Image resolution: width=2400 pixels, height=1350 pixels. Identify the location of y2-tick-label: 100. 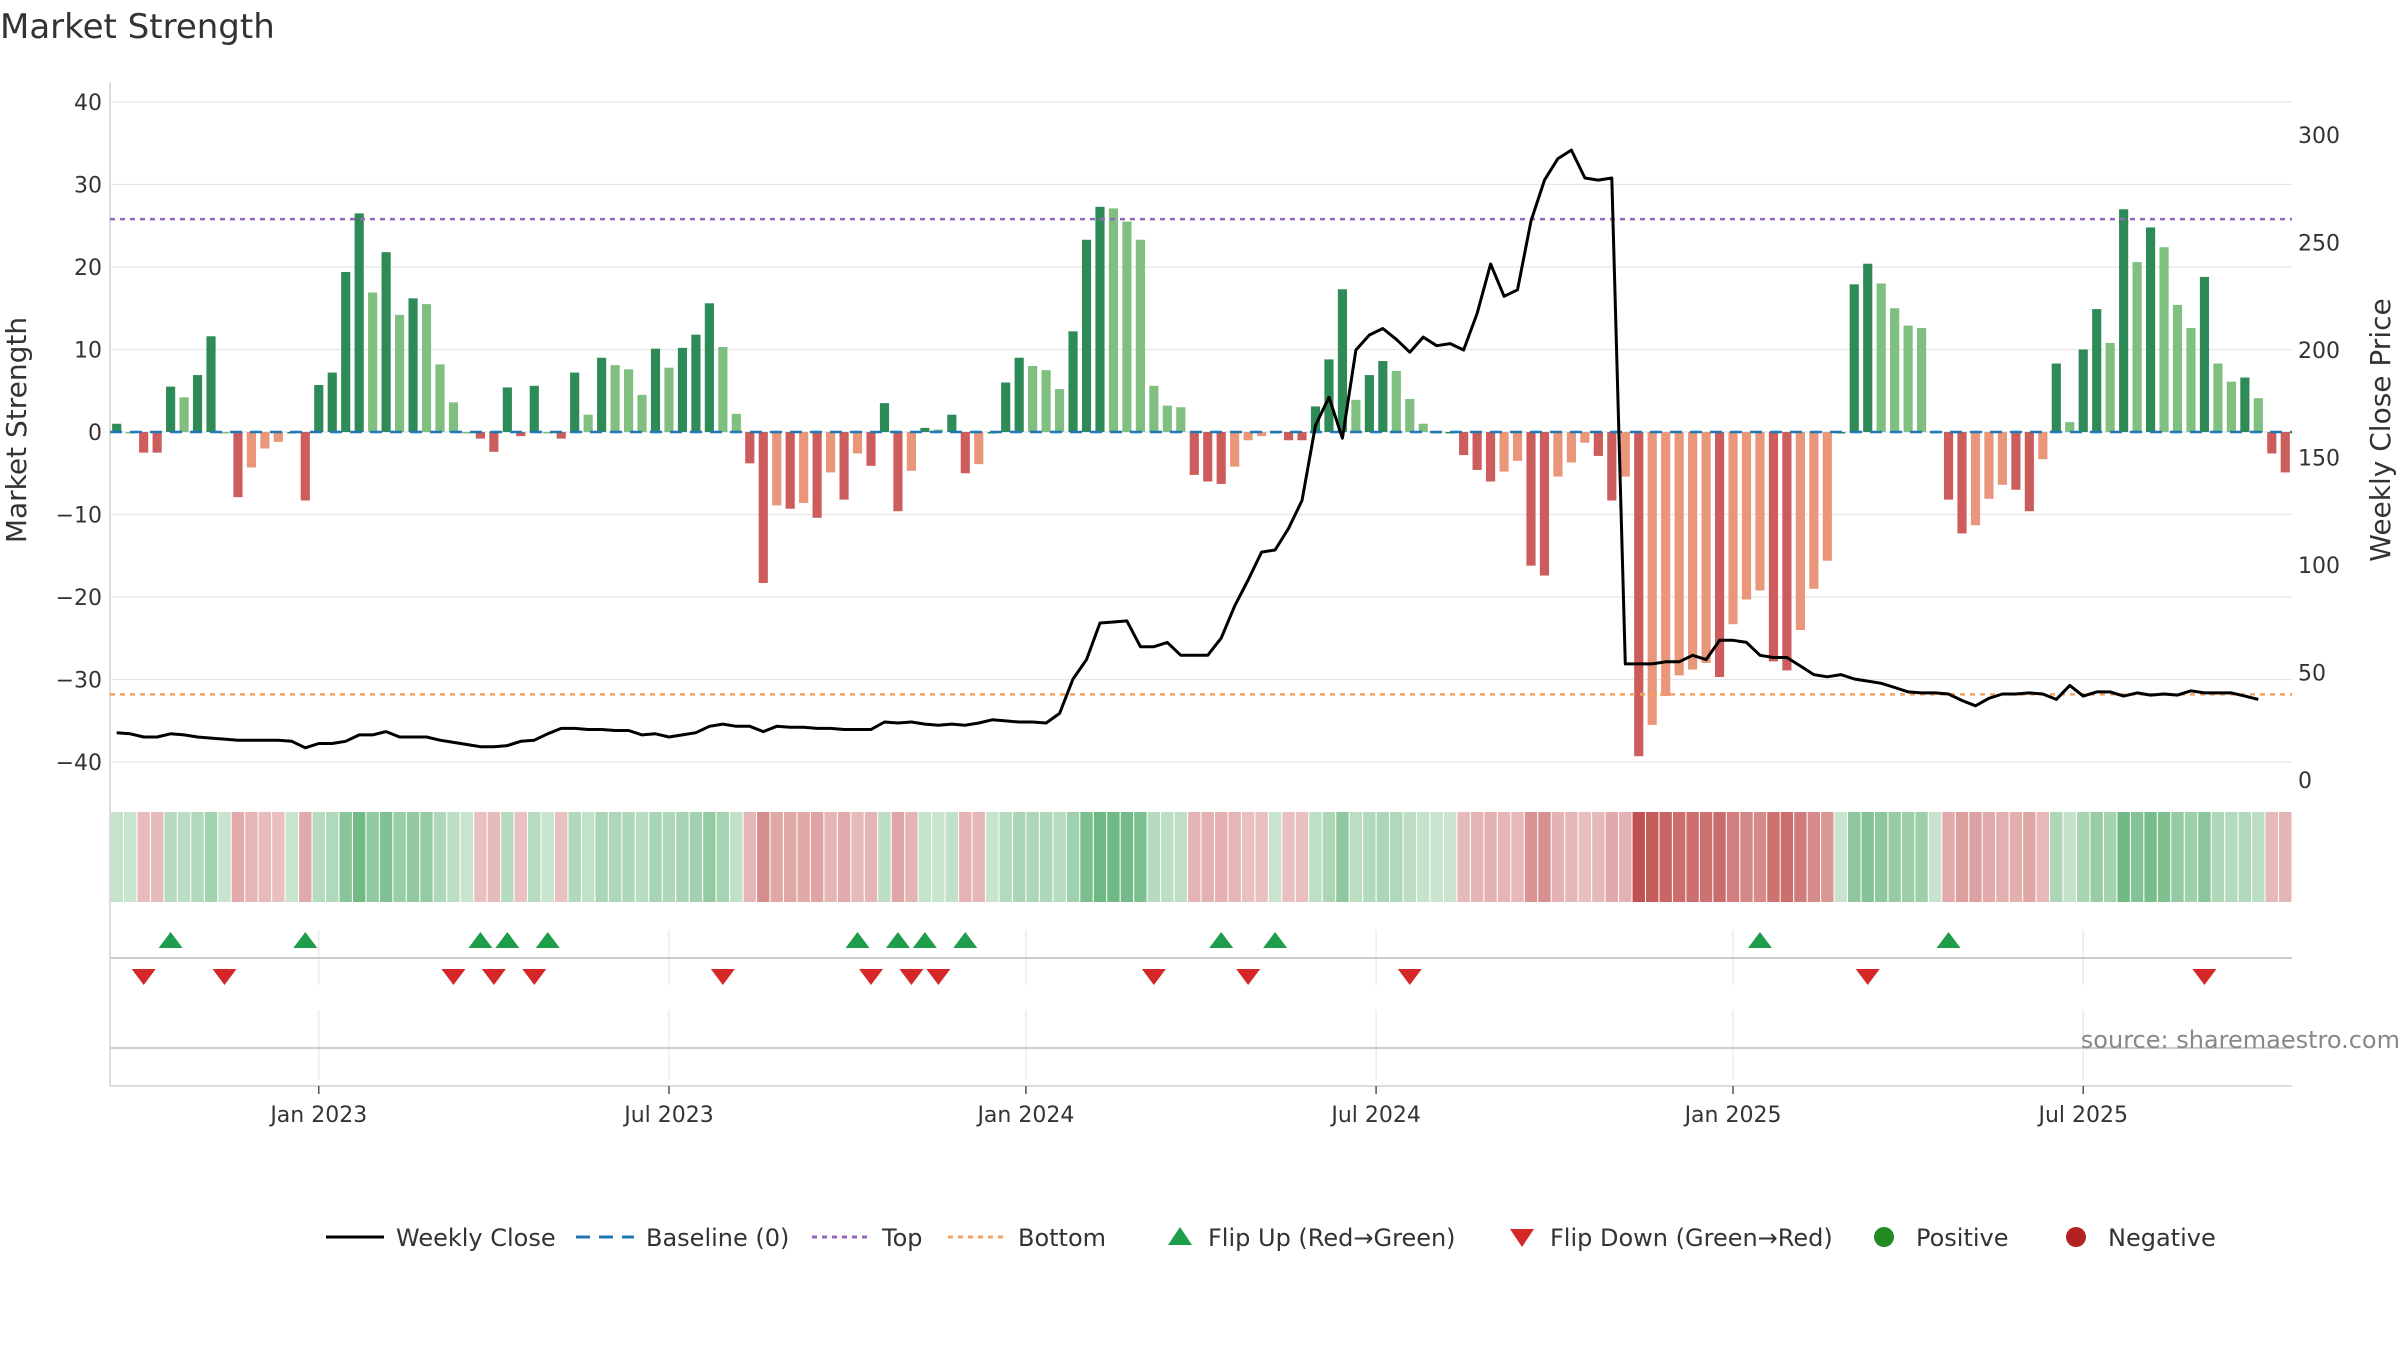
(2319, 566).